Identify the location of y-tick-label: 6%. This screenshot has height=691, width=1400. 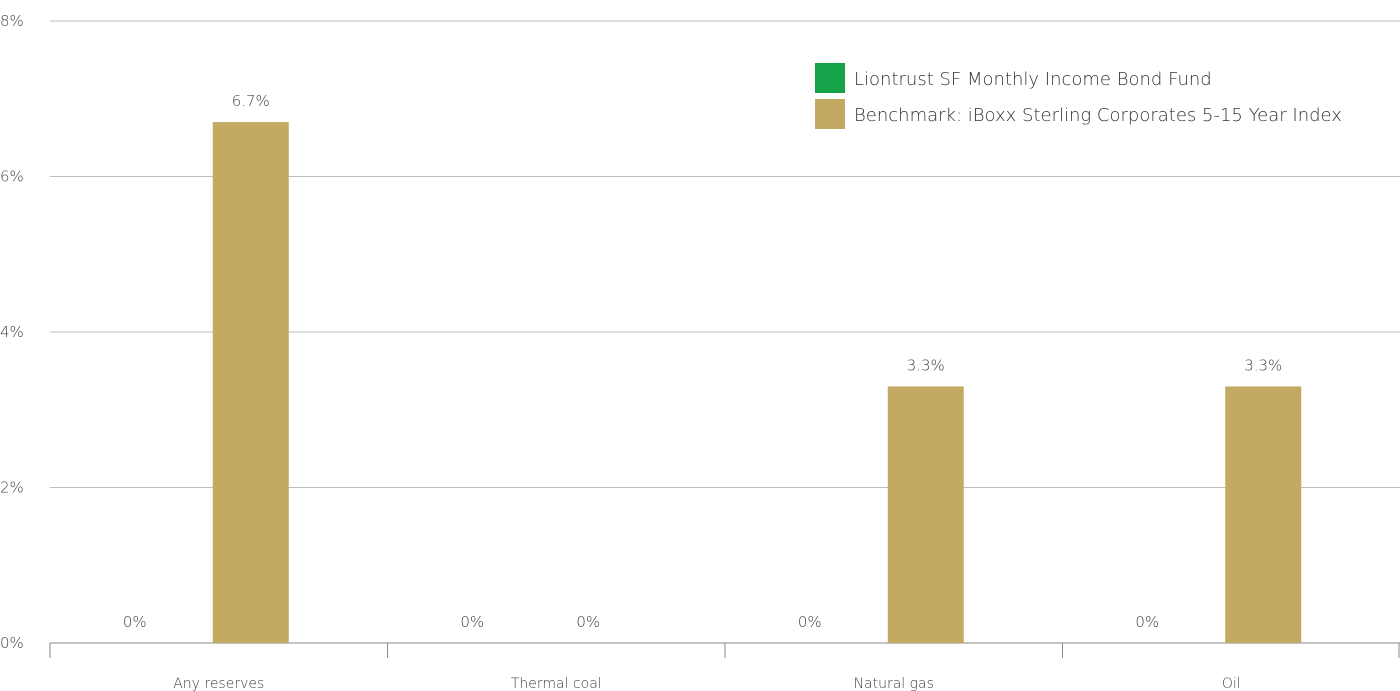
(12, 177).